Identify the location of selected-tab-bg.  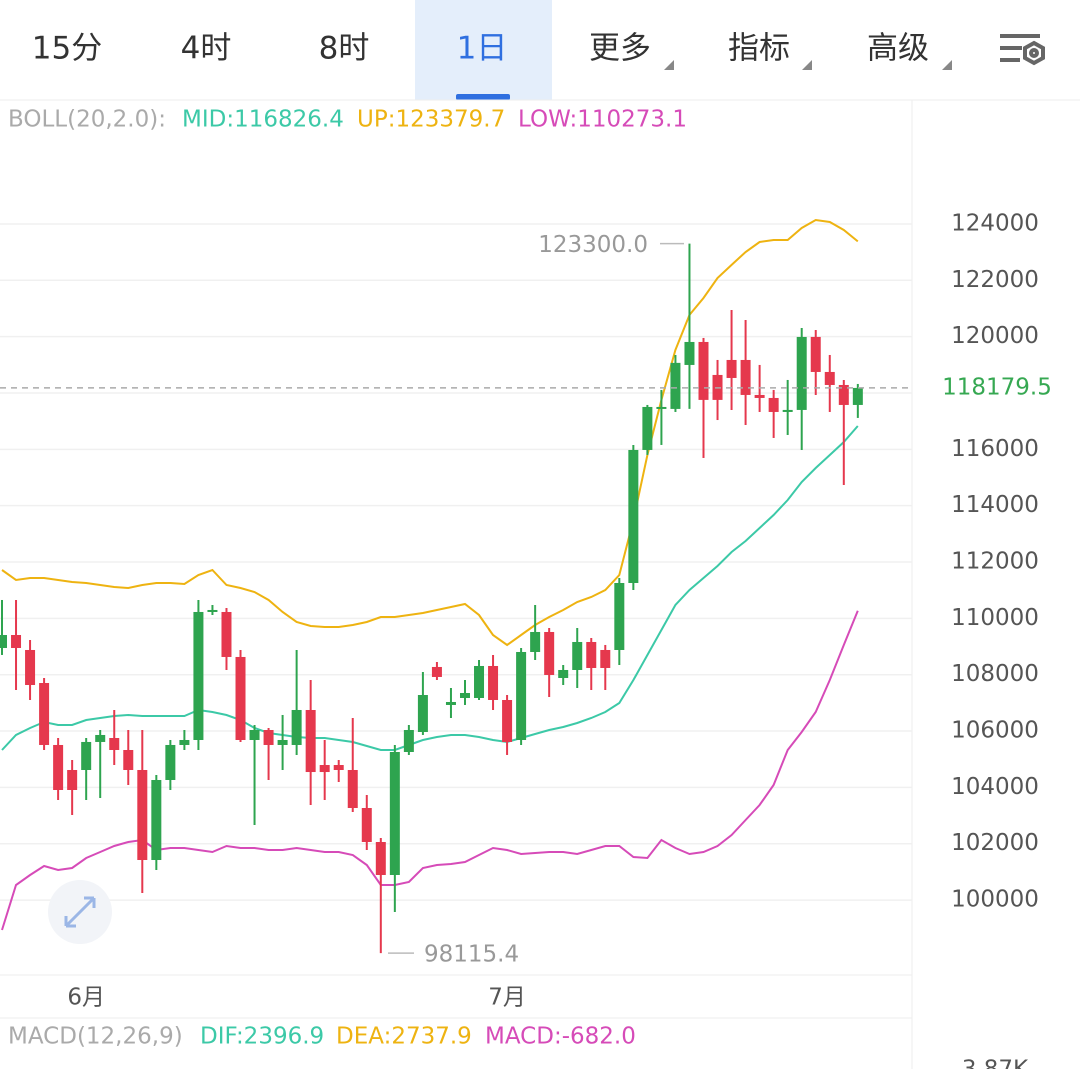
(483, 50).